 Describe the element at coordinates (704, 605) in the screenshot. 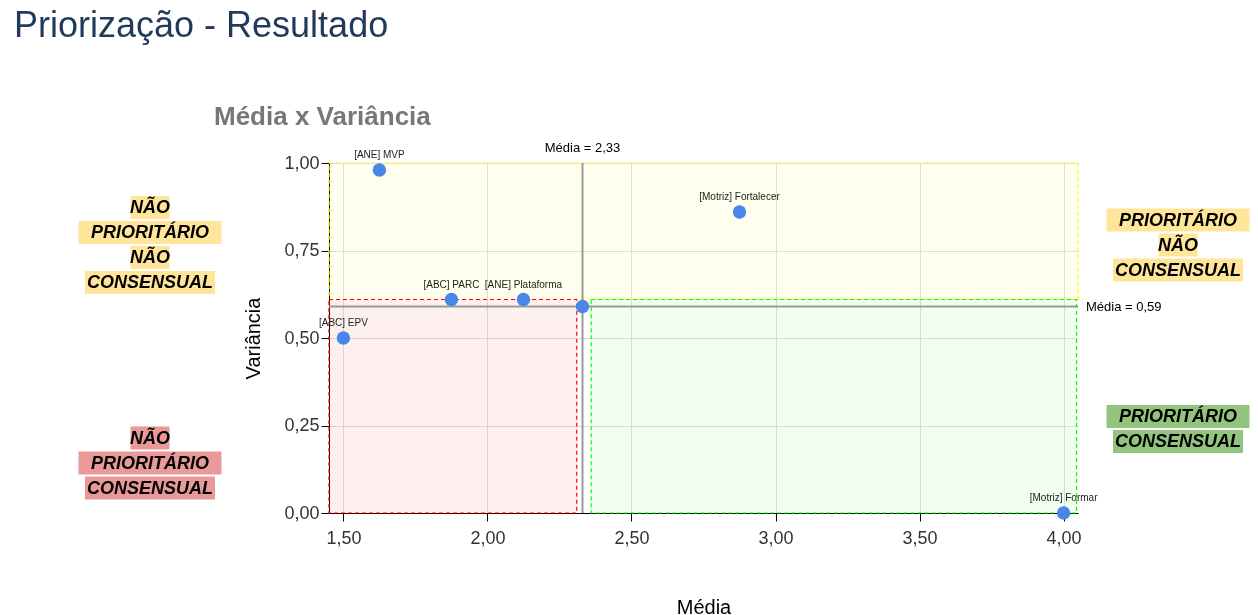

I see `x-axis-title: Média` at that location.